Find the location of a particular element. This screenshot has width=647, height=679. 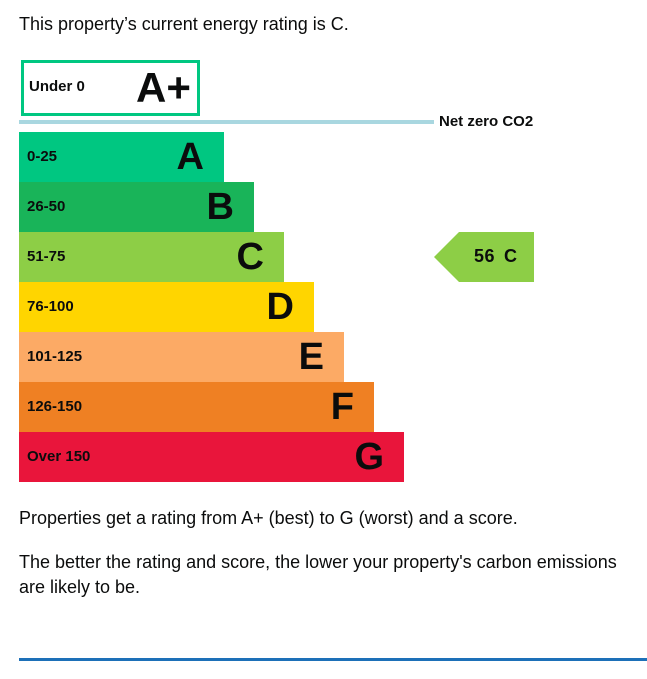

band-range-label: 26-50 is located at coordinates (46, 206).